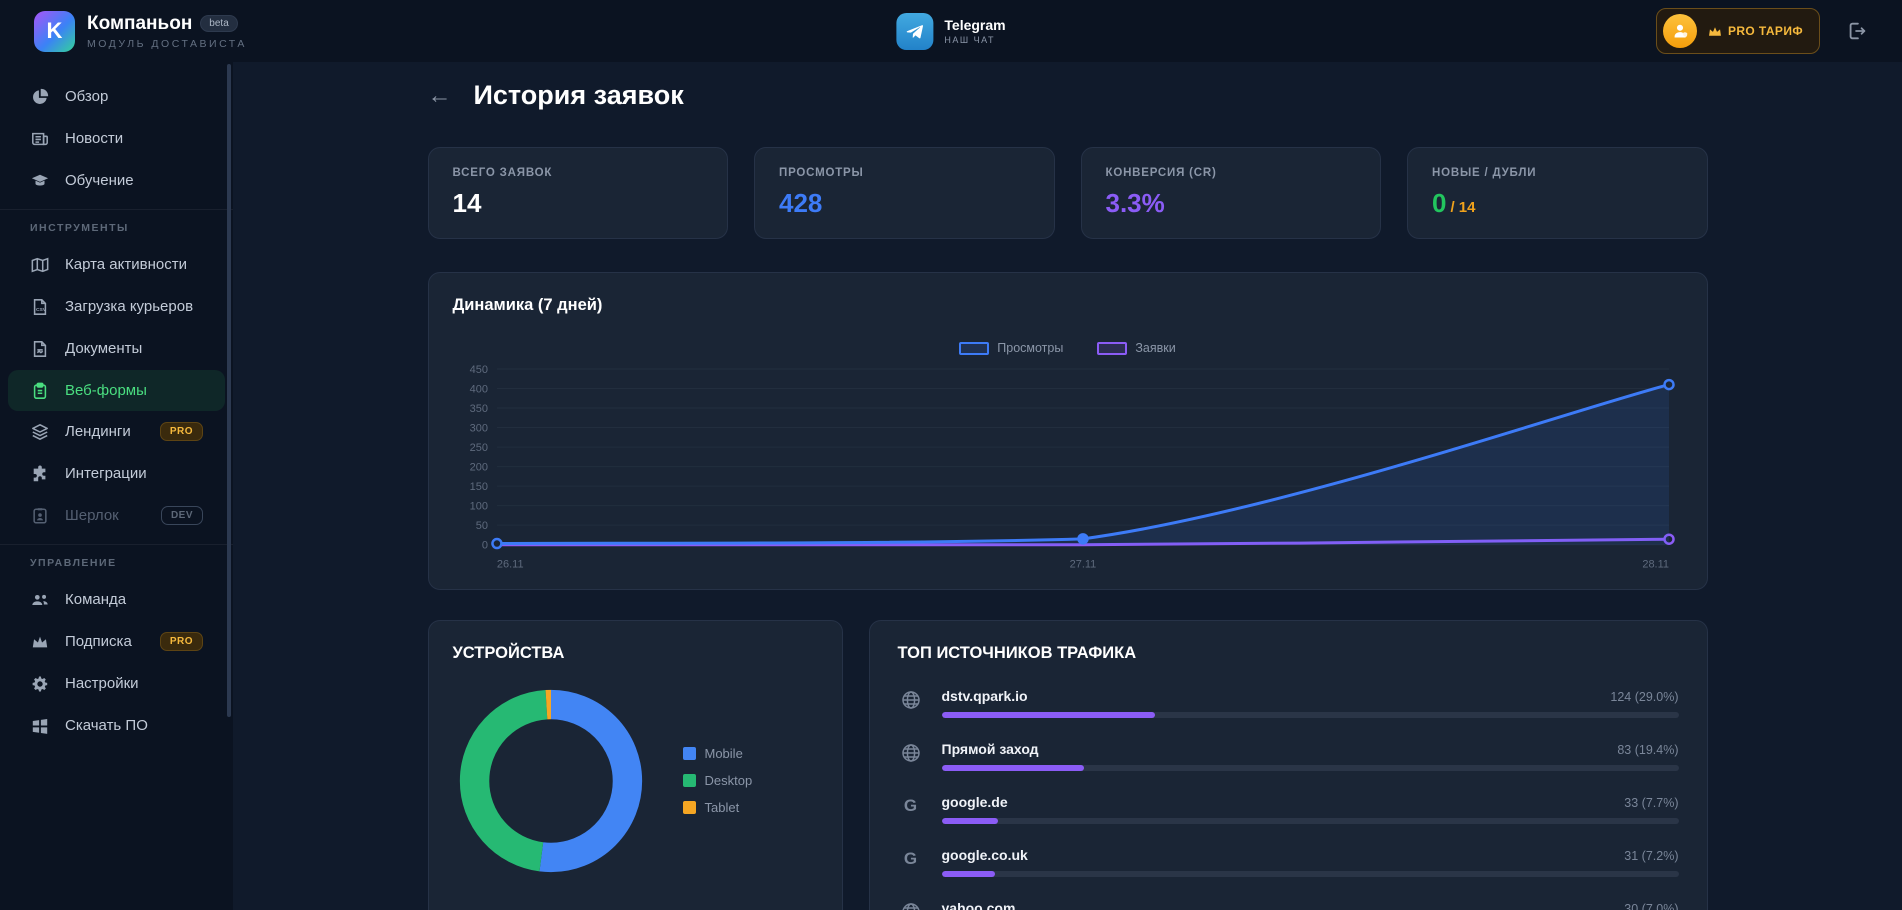  I want to click on sidebar-item-label: Загрузка курьеров, so click(129, 306).